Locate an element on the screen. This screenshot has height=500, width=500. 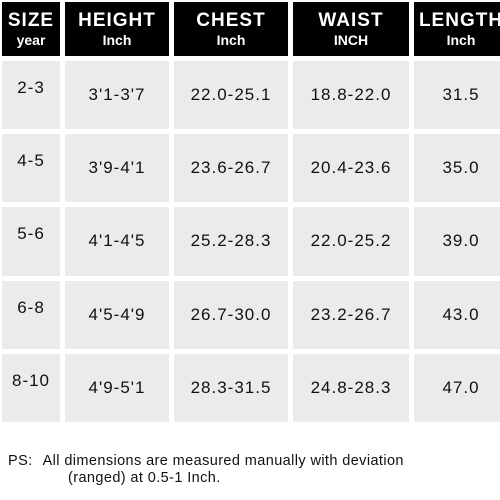
column-header-chest: CHEST Inch is located at coordinates (231, 29).